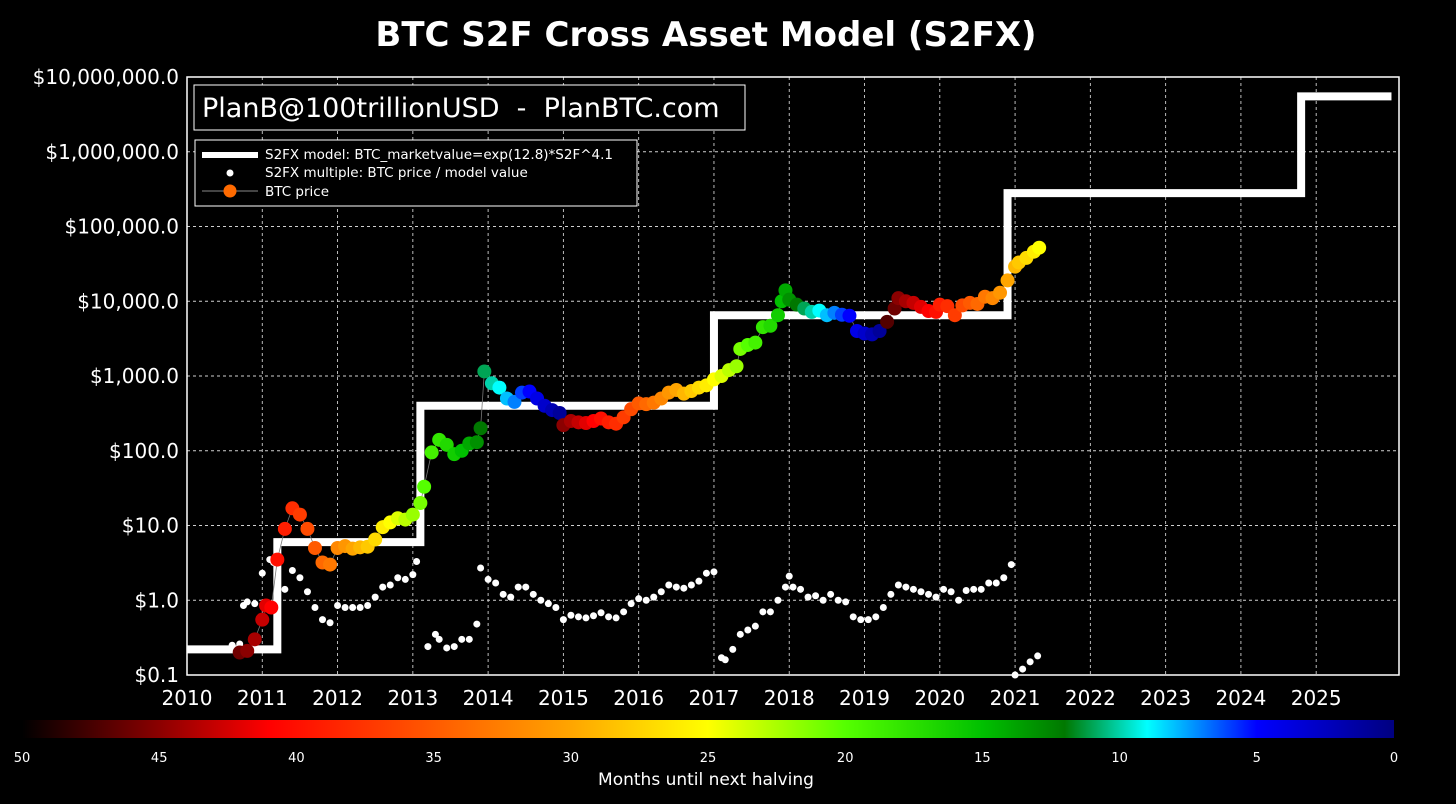  What do you see at coordinates (1015, 698) in the screenshot?
I see `x-tick-label: 2021` at bounding box center [1015, 698].